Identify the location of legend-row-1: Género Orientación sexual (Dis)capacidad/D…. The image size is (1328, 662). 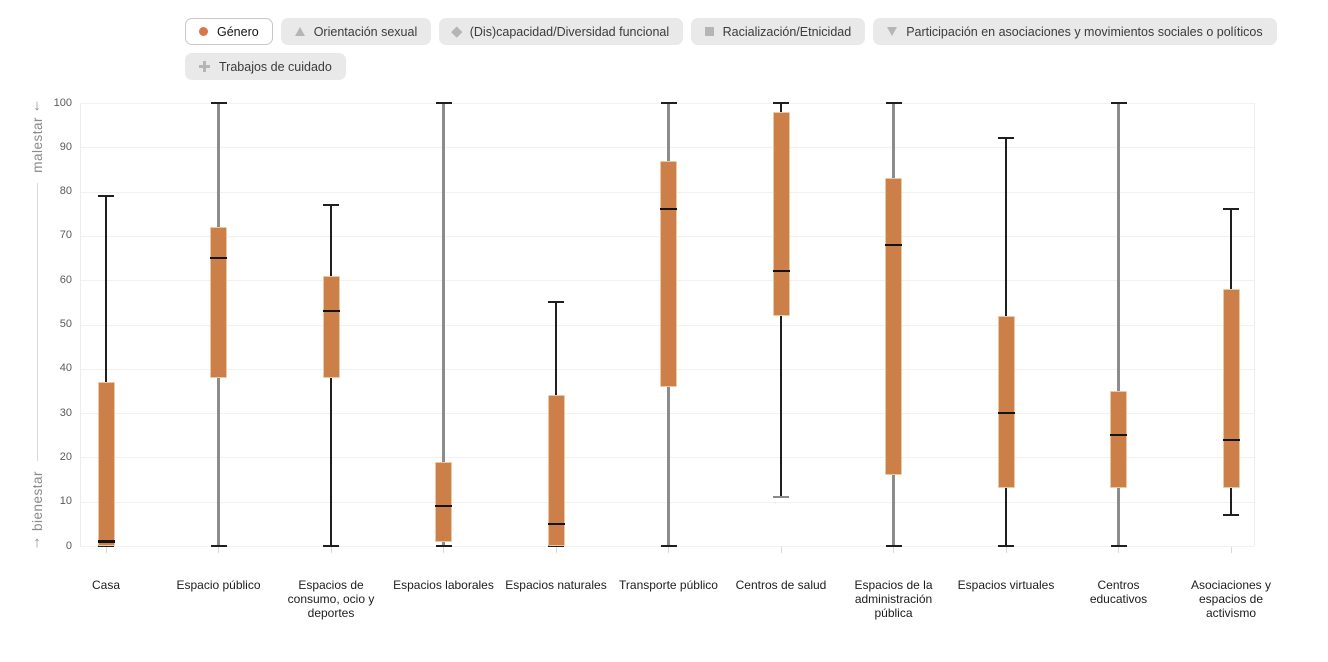
(731, 31).